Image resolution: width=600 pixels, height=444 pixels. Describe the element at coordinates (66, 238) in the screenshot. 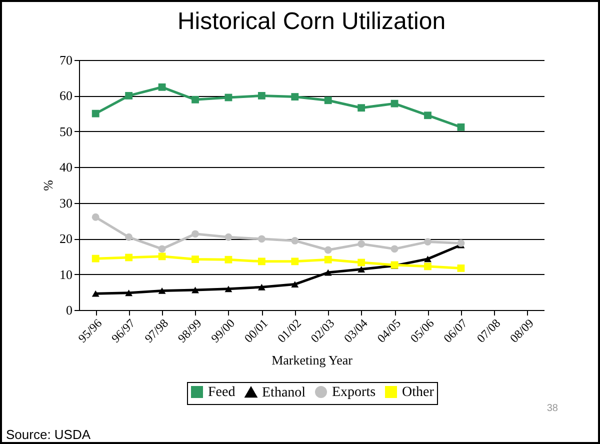

I see `y-tick-label: 20` at that location.